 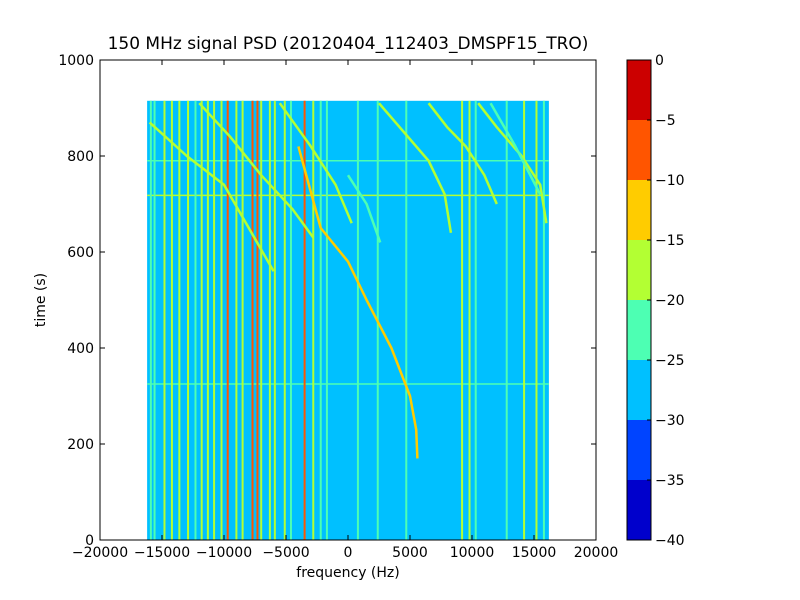 What do you see at coordinates (410, 553) in the screenshot?
I see `x-tick-label: 5000` at bounding box center [410, 553].